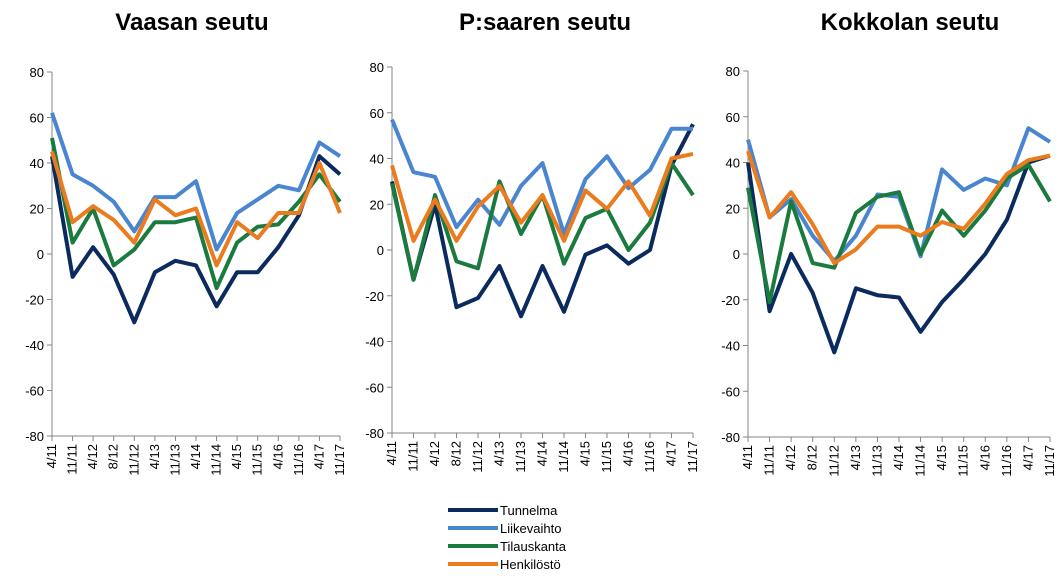 Image resolution: width=1058 pixels, height=587 pixels. I want to click on legend-label: Liikevaihto, so click(530, 528).